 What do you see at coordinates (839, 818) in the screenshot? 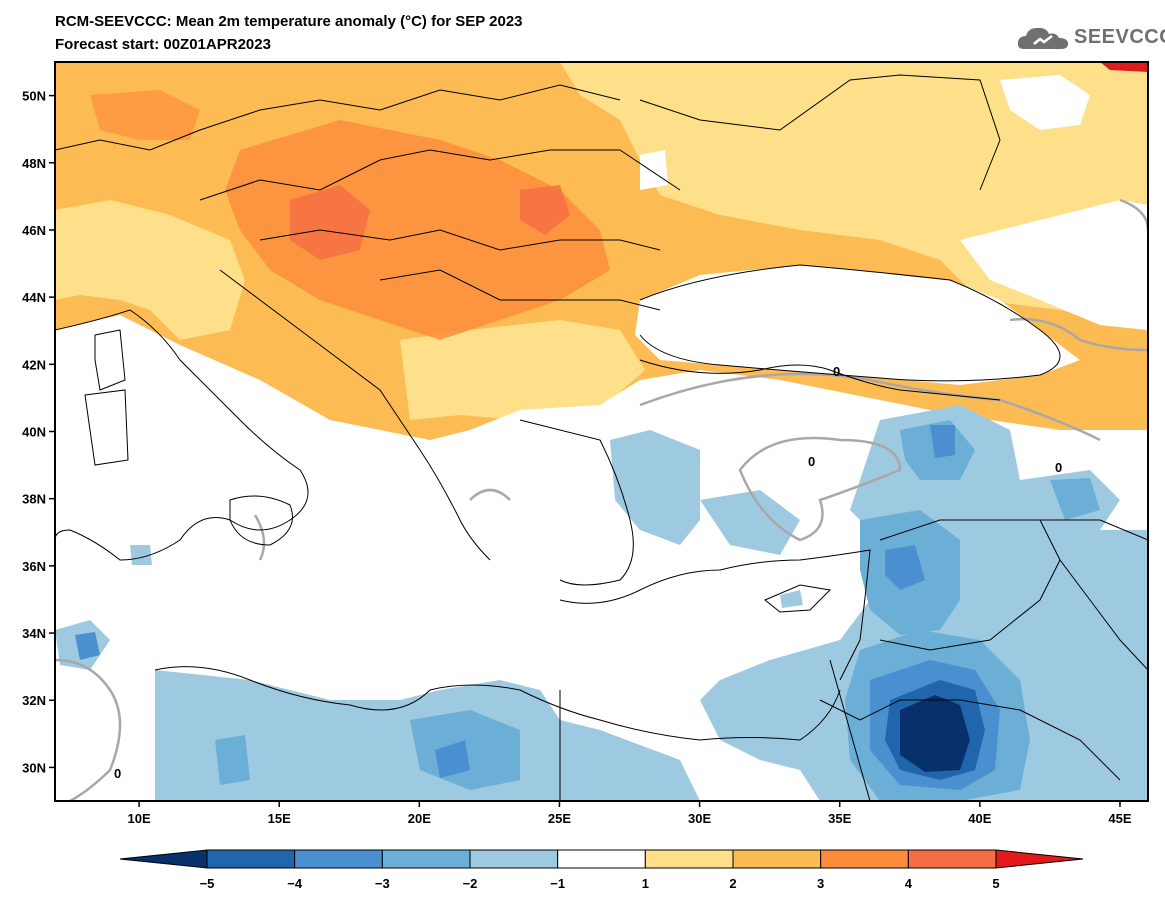
I see `lon-tick-label: 35E` at bounding box center [839, 818].